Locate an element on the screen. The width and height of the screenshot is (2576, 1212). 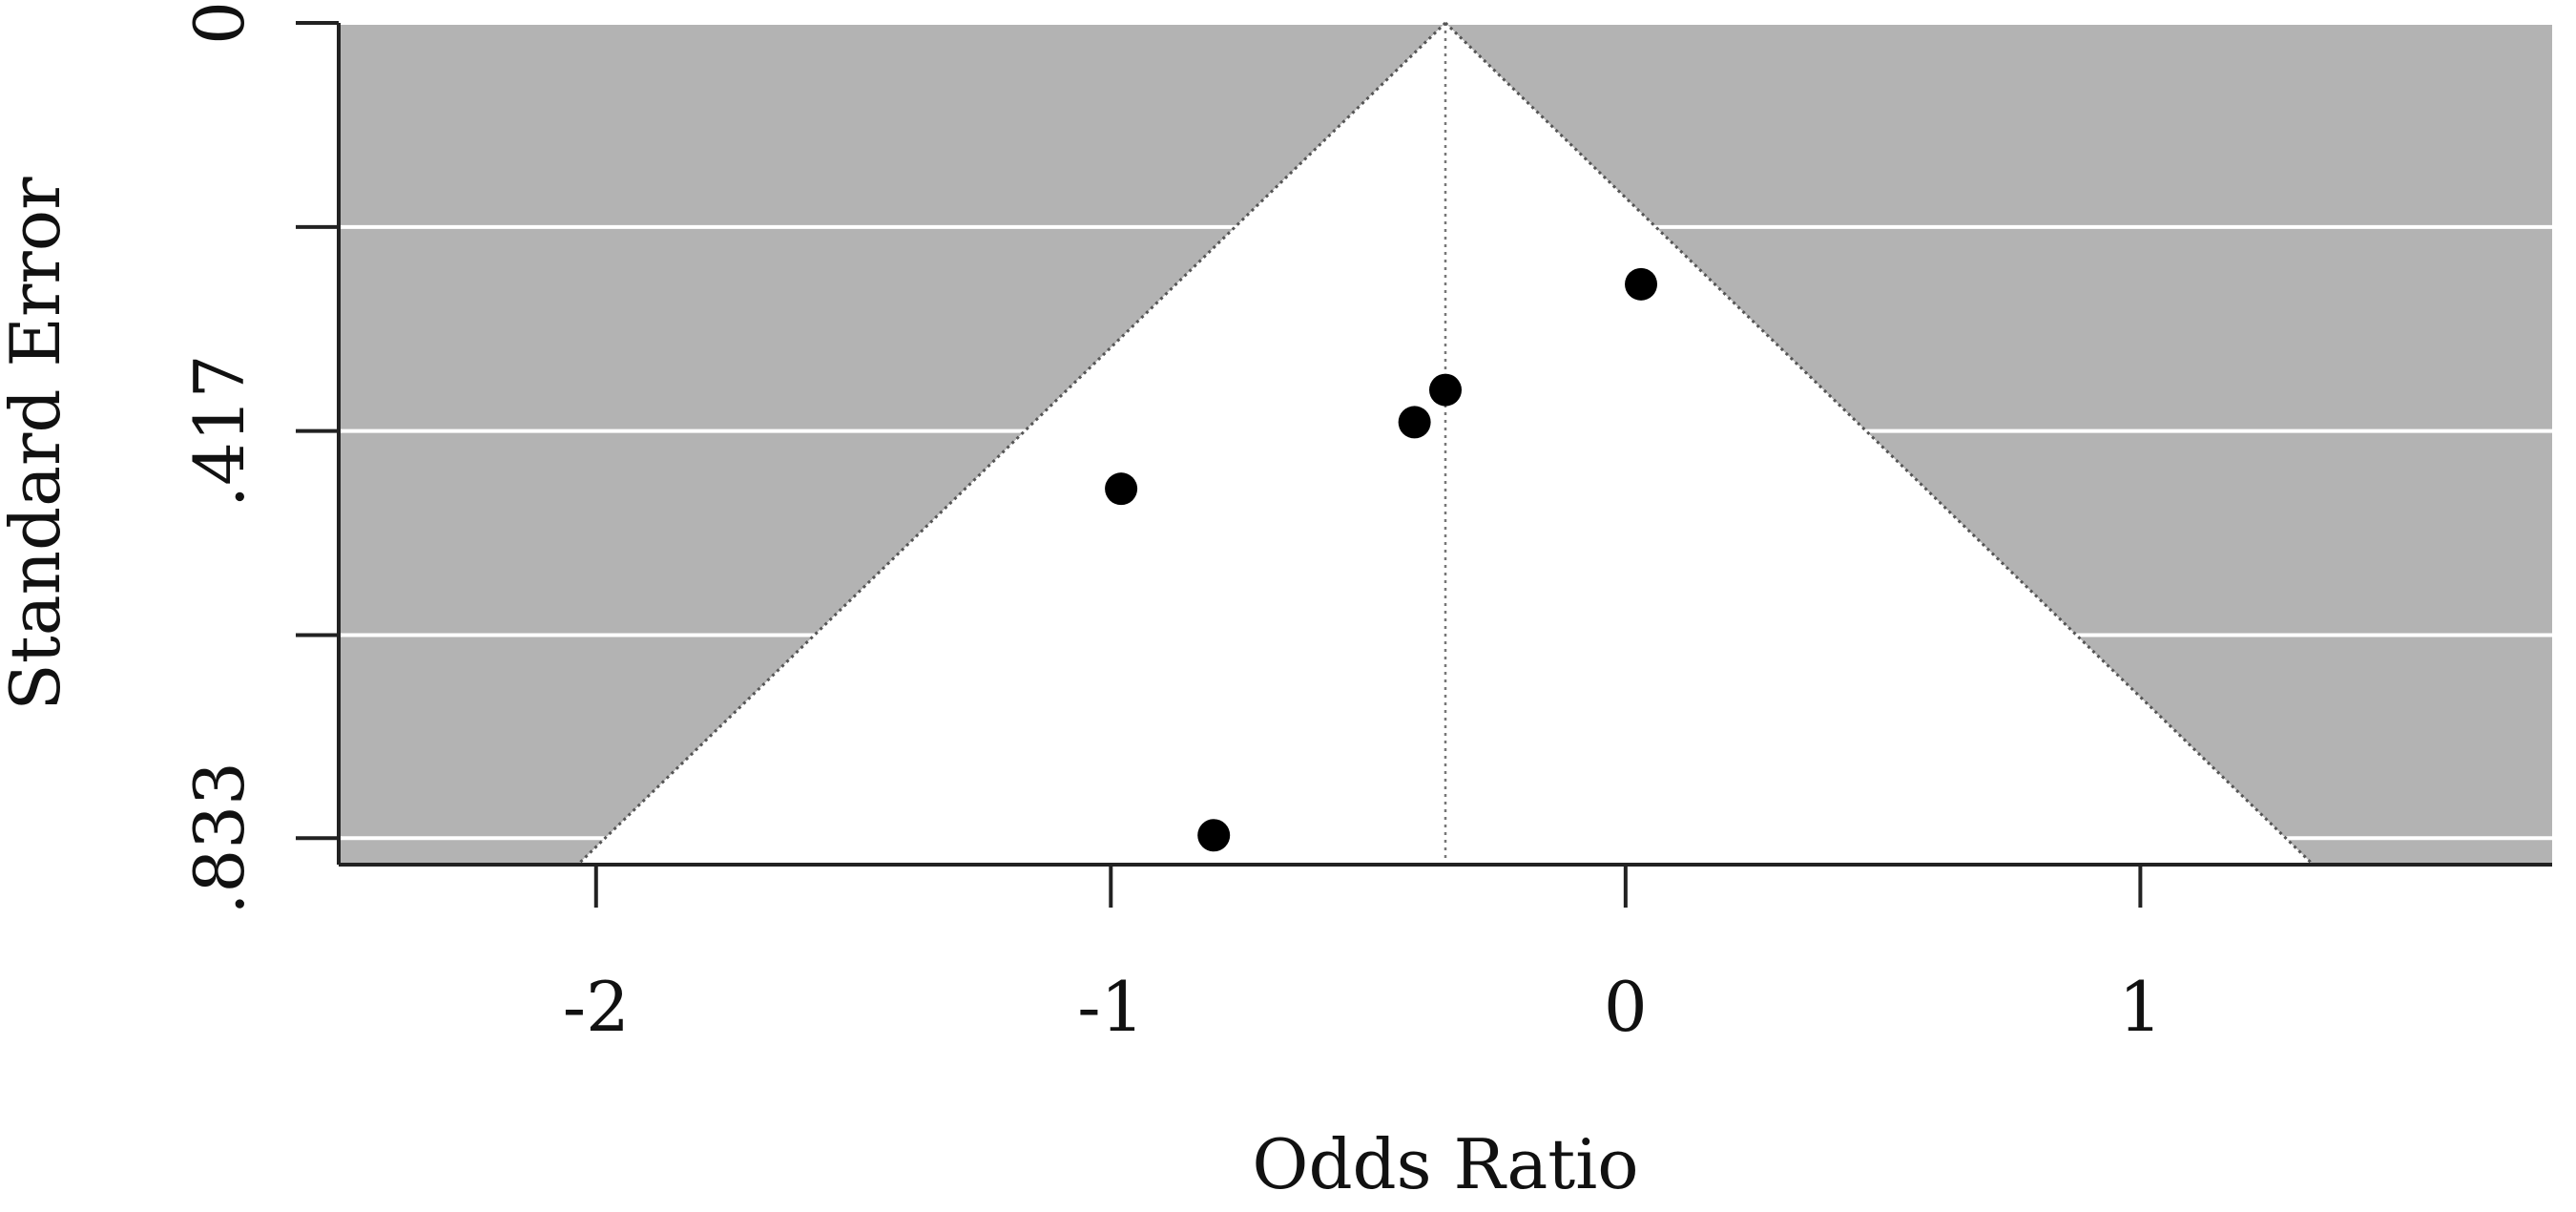
x-axis-ticks: -2 -1 0 1 is located at coordinates (1362, 956).